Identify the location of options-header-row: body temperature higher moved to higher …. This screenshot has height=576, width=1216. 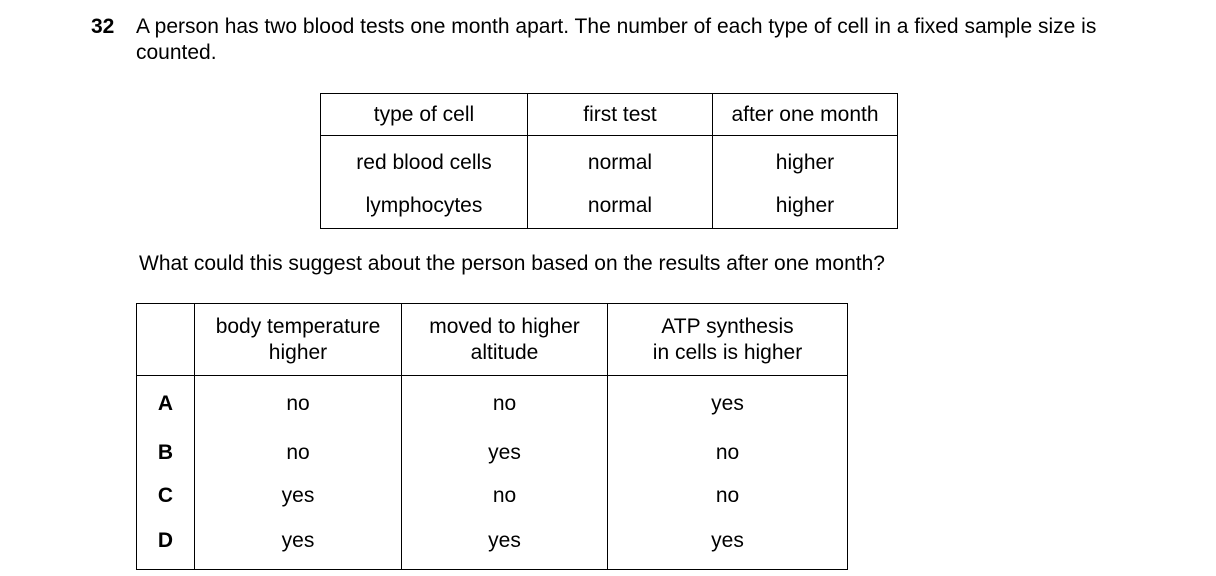
(492, 339).